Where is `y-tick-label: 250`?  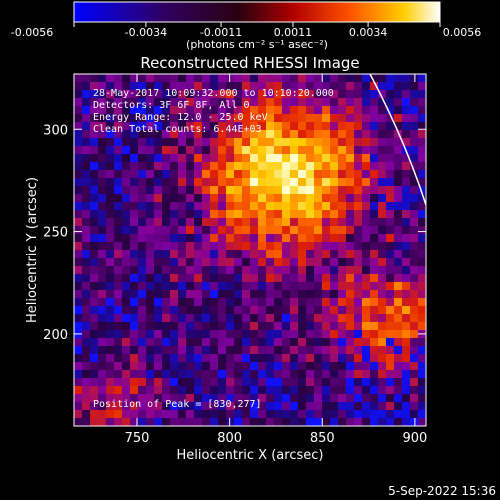 y-tick-label: 250 is located at coordinates (55, 233).